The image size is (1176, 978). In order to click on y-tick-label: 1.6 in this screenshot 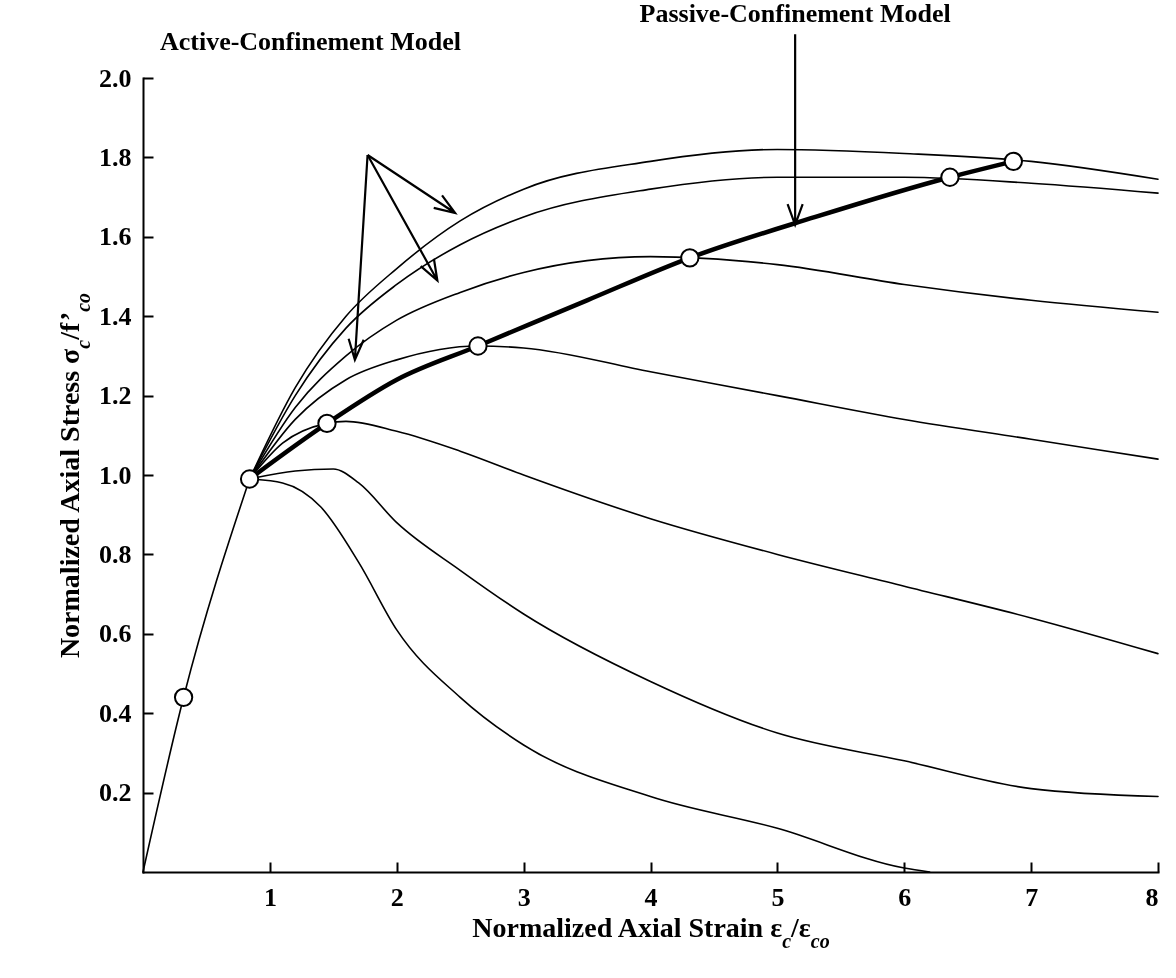, I will do `click(115, 237)`.